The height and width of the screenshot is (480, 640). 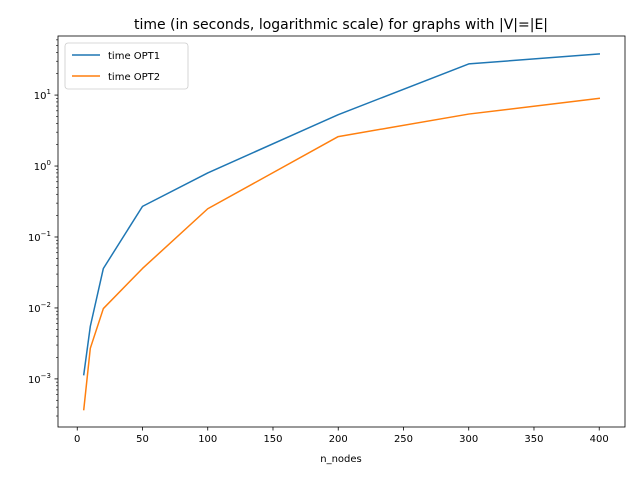 I want to click on x-axis-label: n_nodes, so click(x=341, y=459).